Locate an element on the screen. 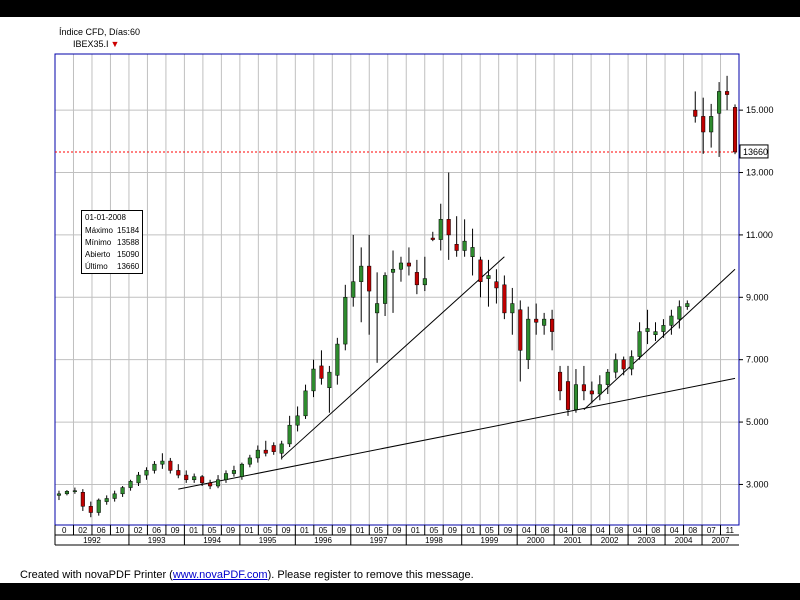 The width and height of the screenshot is (800, 600). info-row-open: Abierto 15090 is located at coordinates (113, 254).